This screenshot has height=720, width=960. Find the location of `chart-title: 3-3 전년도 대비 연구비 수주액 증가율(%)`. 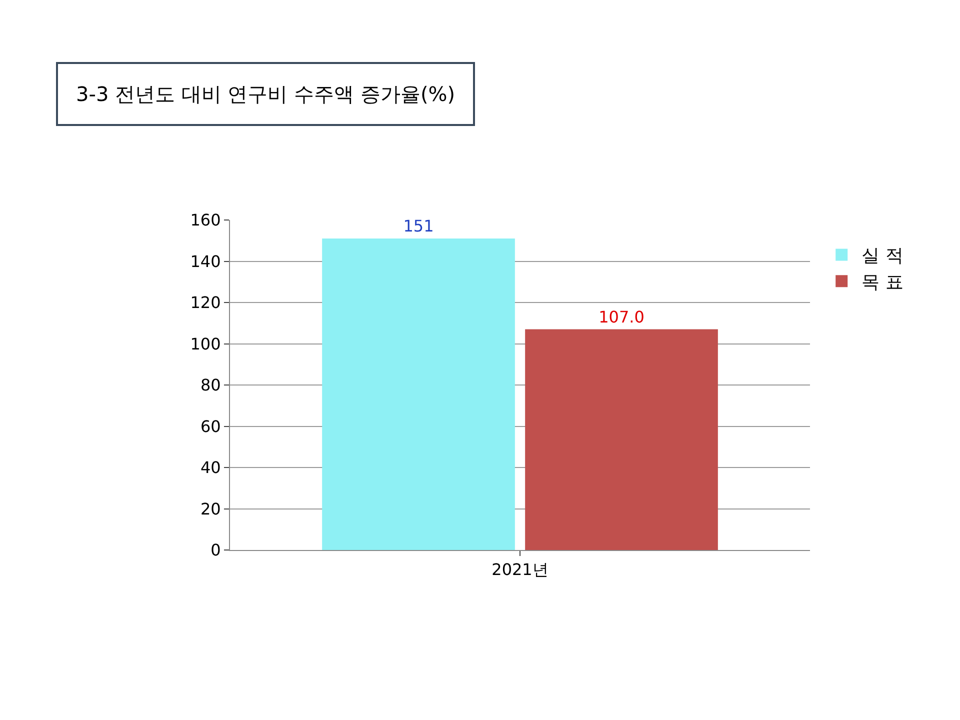

chart-title: 3-3 전년도 대비 연구비 수주액 증가율(%) is located at coordinates (266, 94).